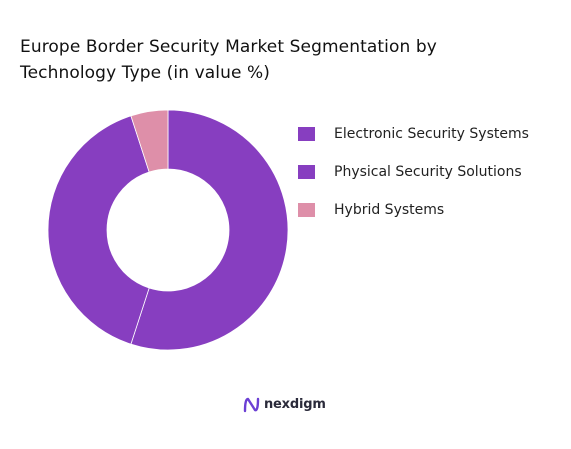 This screenshot has height=449, width=571. What do you see at coordinates (431, 134) in the screenshot?
I see `legend-label: Electronic Security Systems` at bounding box center [431, 134].